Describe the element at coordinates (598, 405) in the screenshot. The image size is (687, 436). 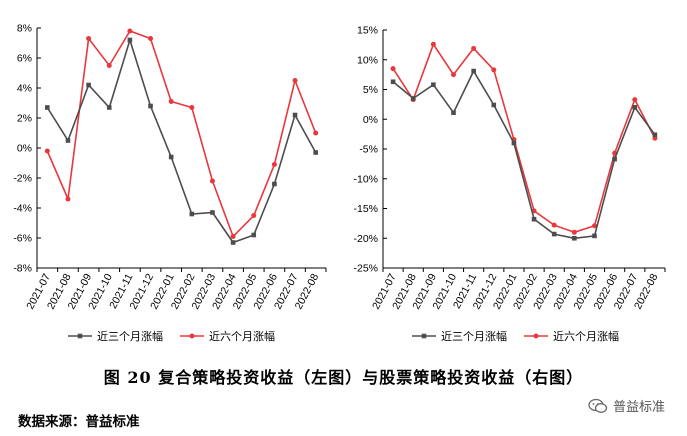
I see `wechat-icon` at that location.